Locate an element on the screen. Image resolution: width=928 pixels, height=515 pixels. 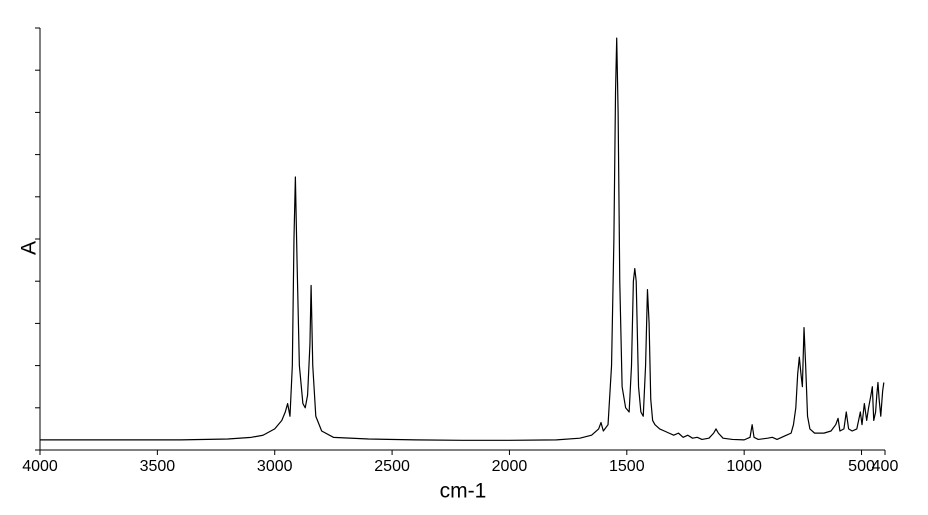
x-tick-label: 1500 is located at coordinates (627, 466).